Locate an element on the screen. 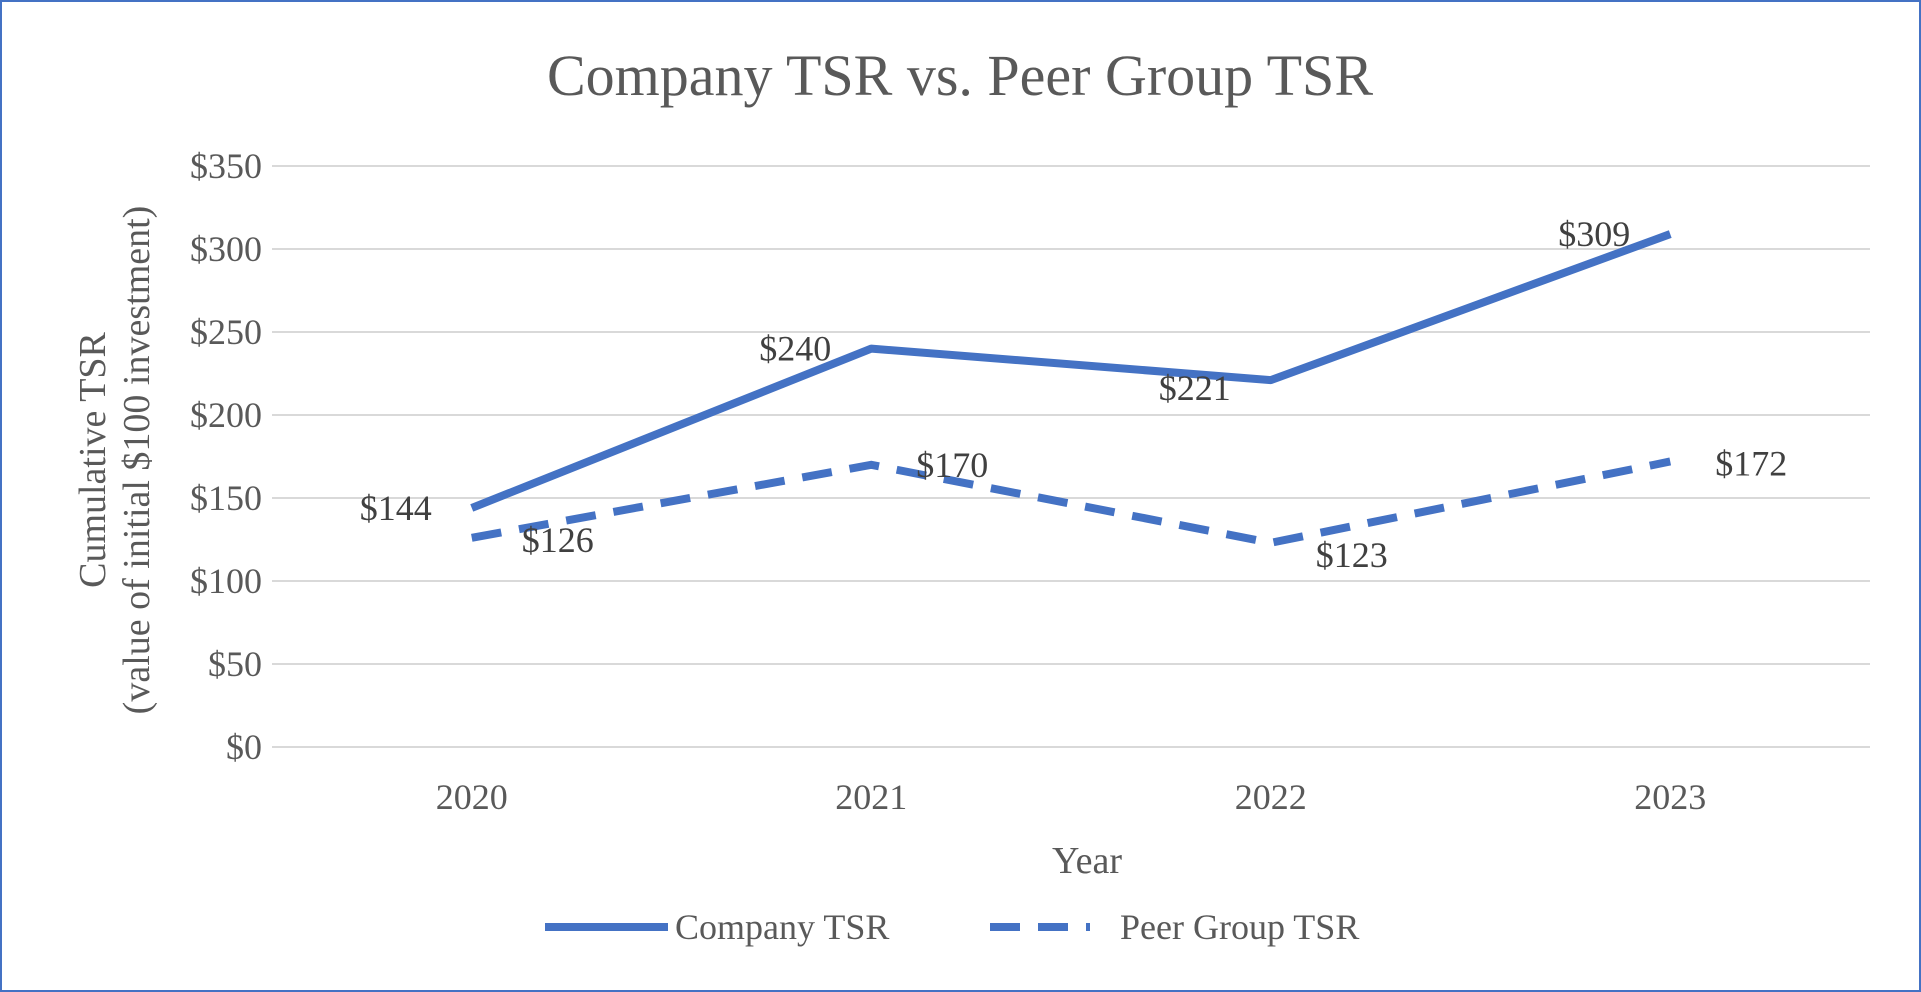  y-tick-label: $150 is located at coordinates (226, 498).